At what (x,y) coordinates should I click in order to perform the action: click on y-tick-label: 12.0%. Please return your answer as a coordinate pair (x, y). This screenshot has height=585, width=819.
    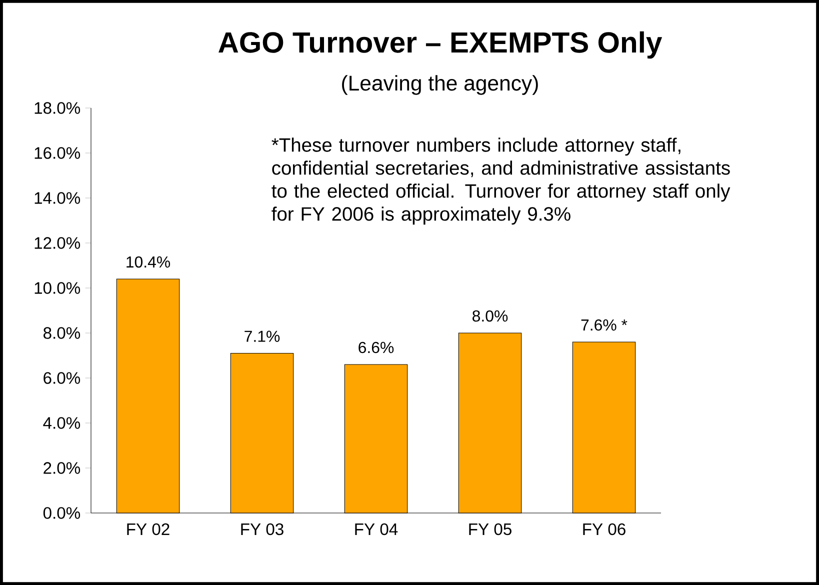
    Looking at the image, I should click on (57, 243).